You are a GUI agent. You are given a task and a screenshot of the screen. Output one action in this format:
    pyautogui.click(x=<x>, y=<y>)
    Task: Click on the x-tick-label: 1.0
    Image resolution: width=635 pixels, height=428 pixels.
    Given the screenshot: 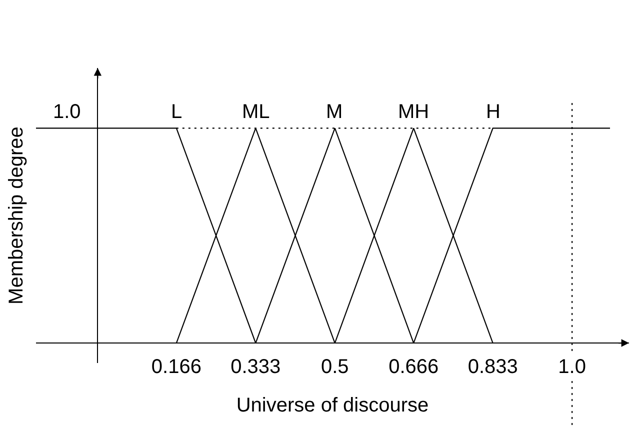 What is the action you would take?
    pyautogui.click(x=572, y=367)
    